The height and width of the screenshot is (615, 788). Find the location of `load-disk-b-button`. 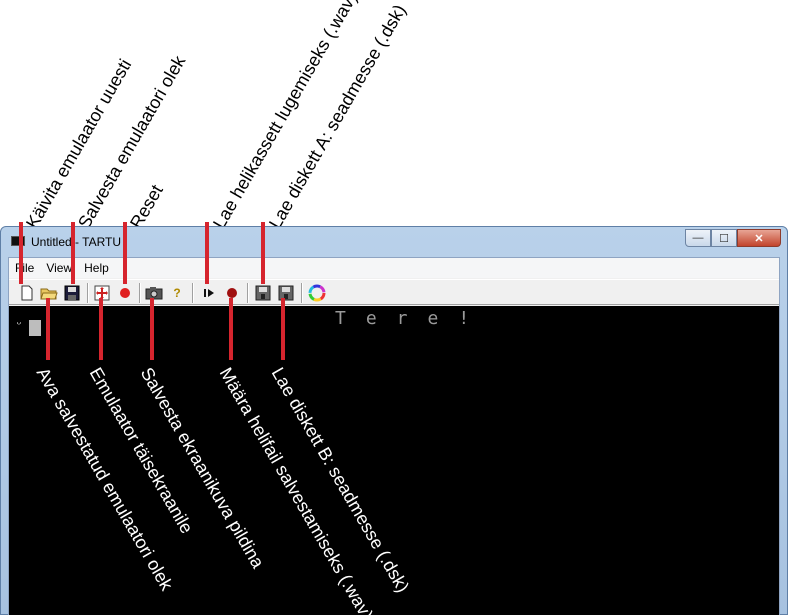

load-disk-b-button is located at coordinates (286, 293).